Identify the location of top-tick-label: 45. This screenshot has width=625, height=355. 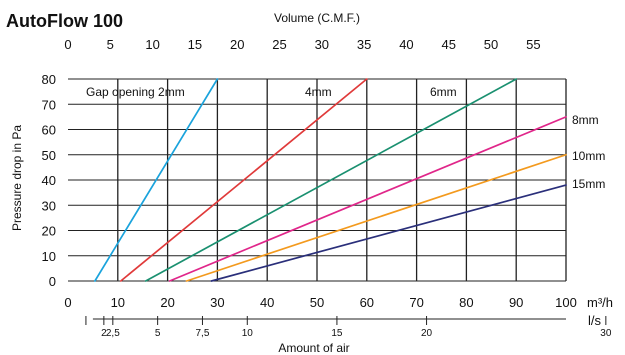
(448, 44).